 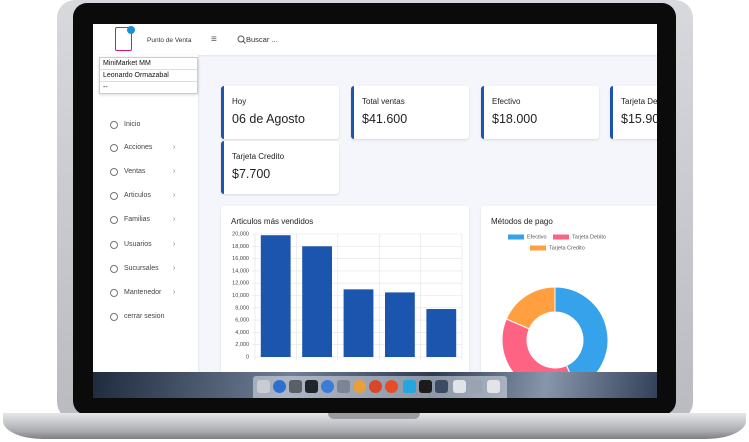 What do you see at coordinates (268, 119) in the screenshot?
I see `card-value: 06 de Agosto` at bounding box center [268, 119].